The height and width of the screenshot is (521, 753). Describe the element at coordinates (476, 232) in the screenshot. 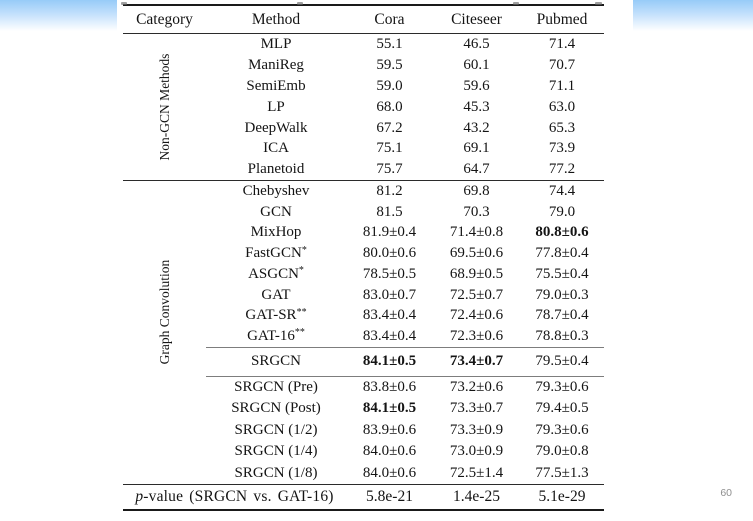

I see `citeseer-value: 71.4±0.8` at that location.